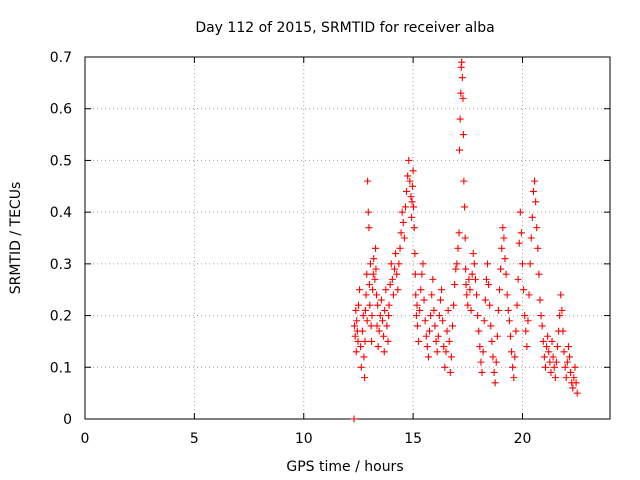 The height and width of the screenshot is (480, 640). I want to click on y-tick-label: 0.2, so click(61, 317).